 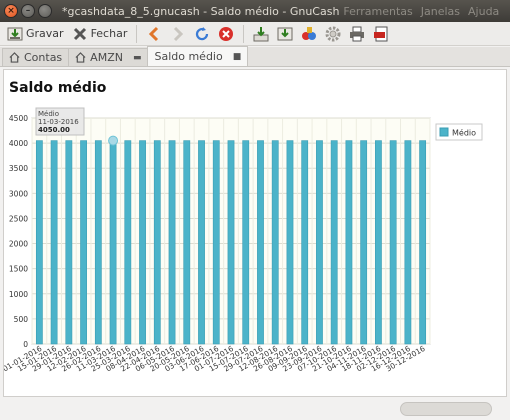 I want to click on tab-average-balance: Saldo médio ■, so click(x=198, y=56).